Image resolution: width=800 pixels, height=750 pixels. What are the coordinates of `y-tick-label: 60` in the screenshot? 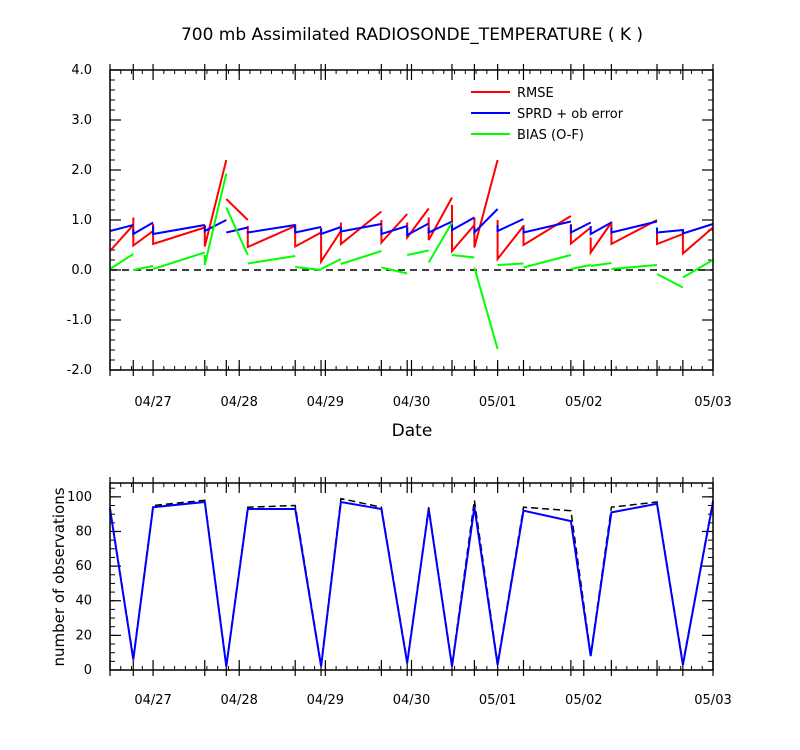 It's located at (83, 566).